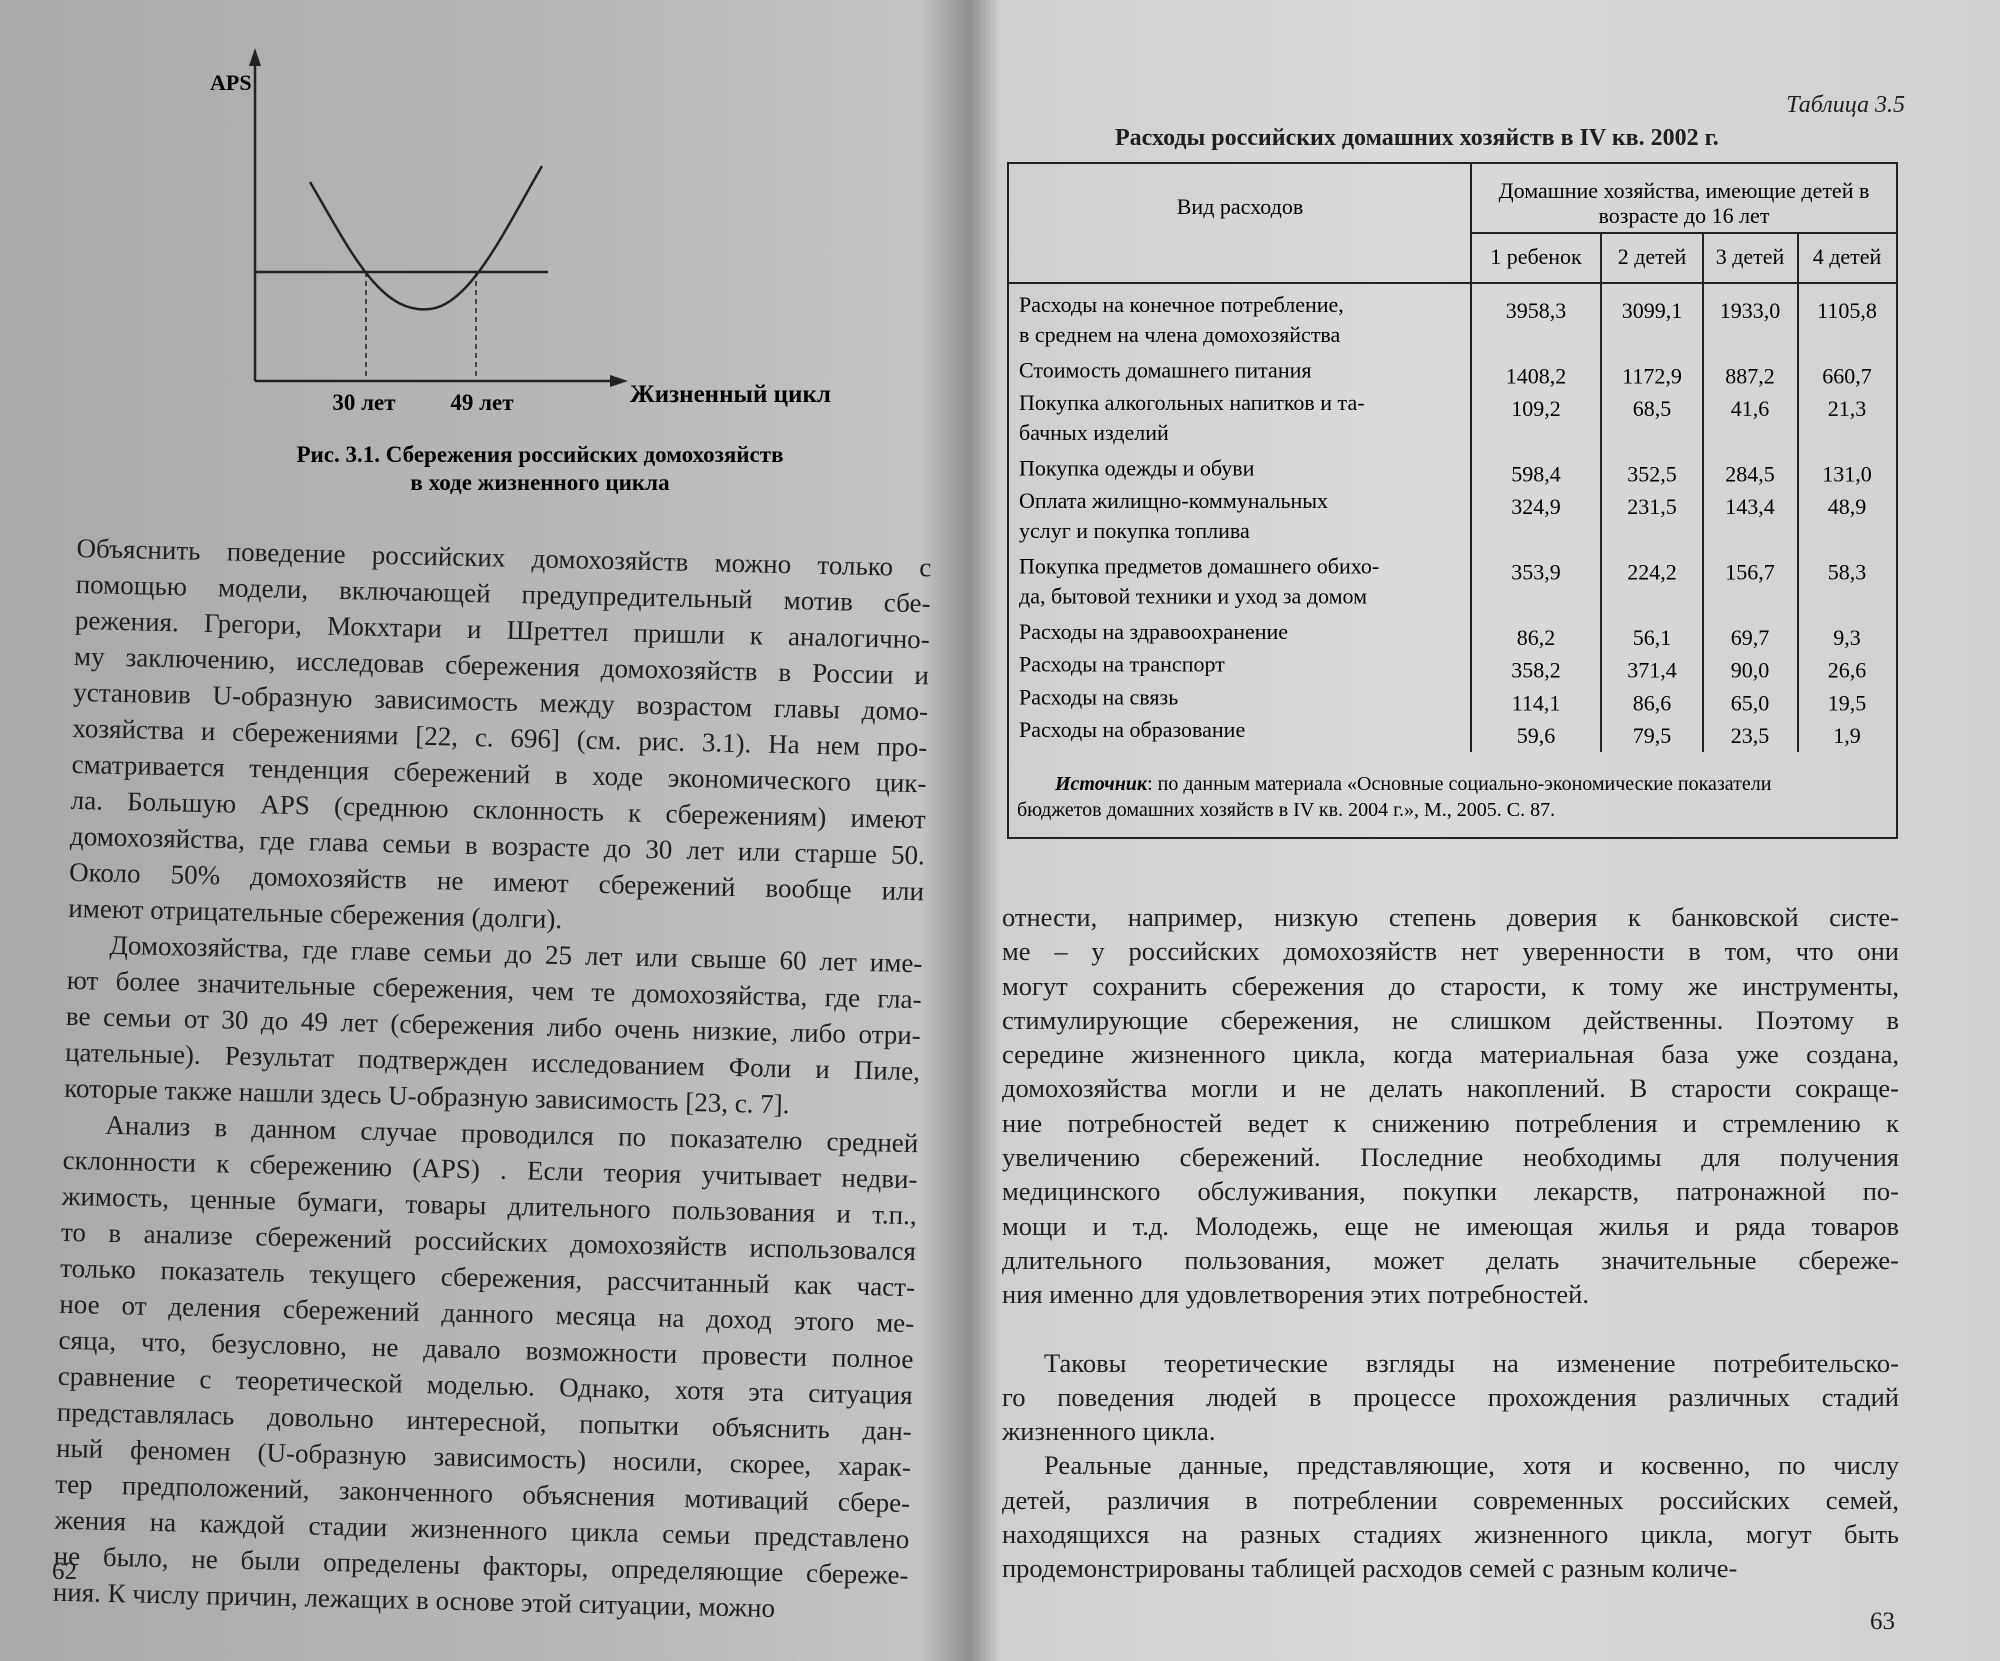  I want to click on figure-caption: в ходе жизненного цикла, so click(540, 482).